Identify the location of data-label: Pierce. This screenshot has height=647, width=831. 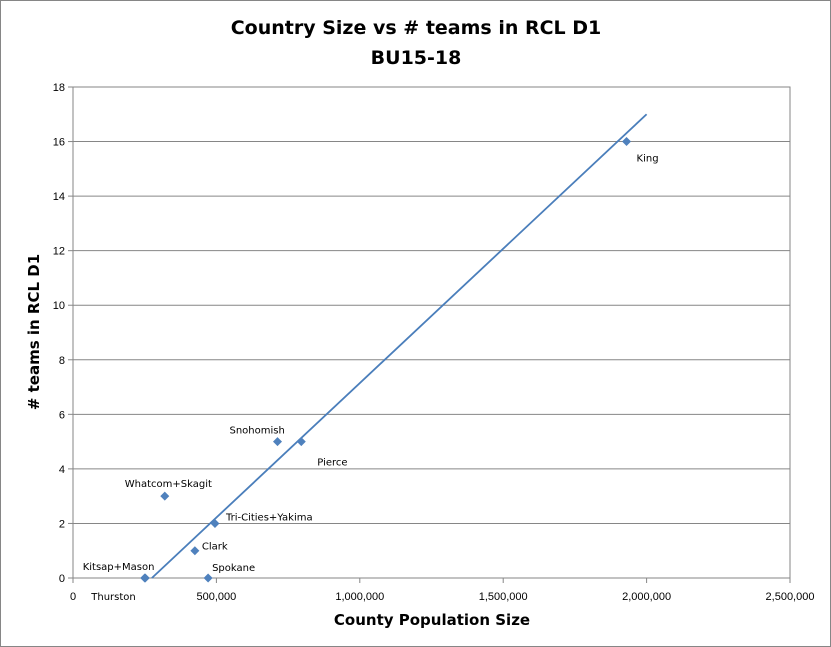
(332, 463).